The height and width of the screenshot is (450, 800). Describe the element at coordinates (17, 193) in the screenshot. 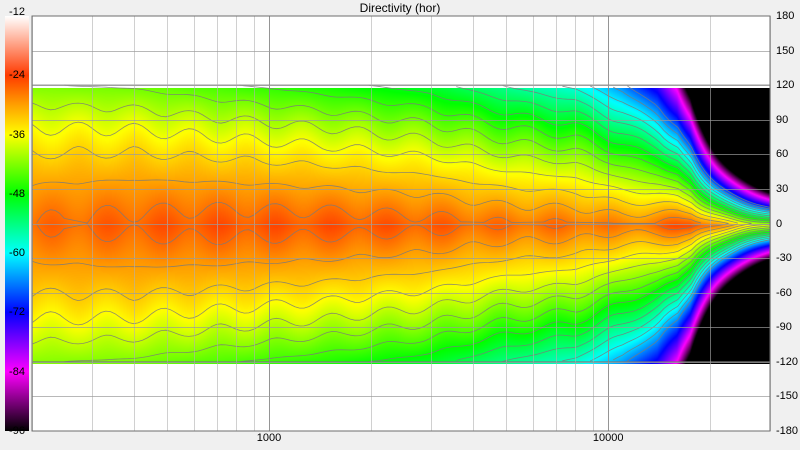

I see `colorbar-label: -48` at that location.